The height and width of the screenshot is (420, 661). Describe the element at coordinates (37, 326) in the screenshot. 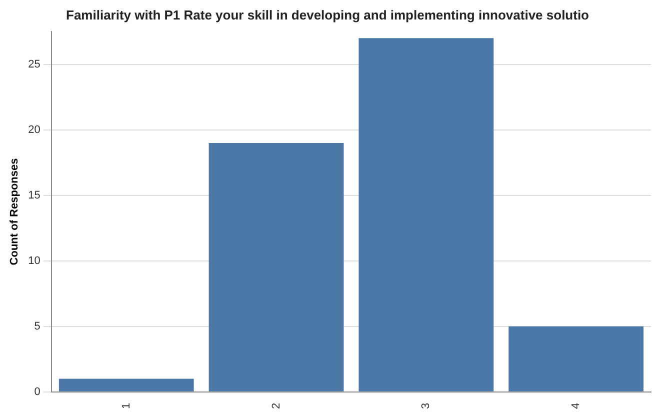

I see `y-tick-label: 5` at that location.